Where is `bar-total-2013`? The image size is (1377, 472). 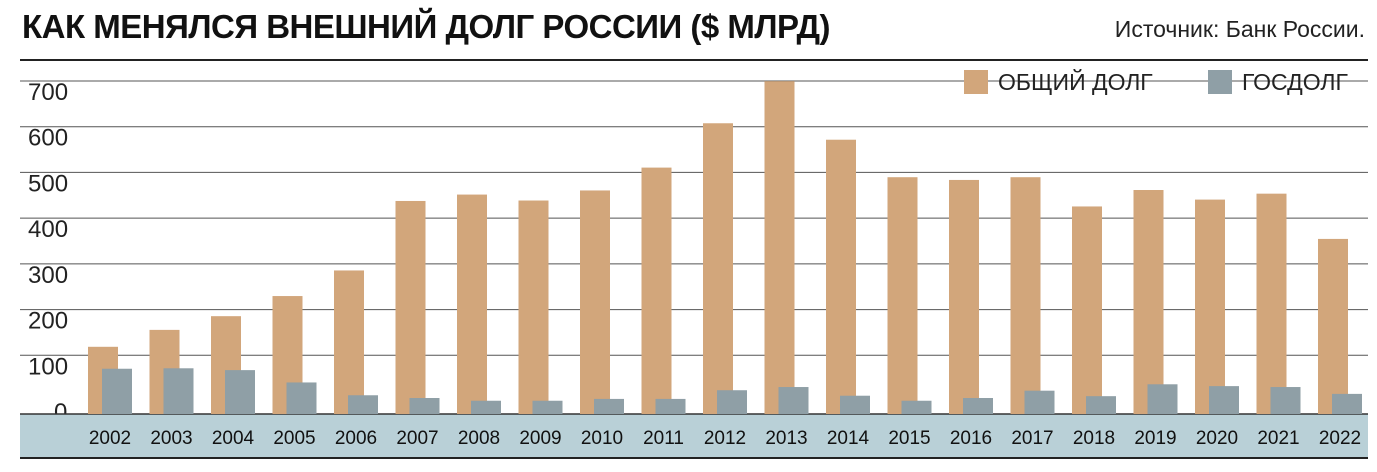 bar-total-2013 is located at coordinates (779, 247).